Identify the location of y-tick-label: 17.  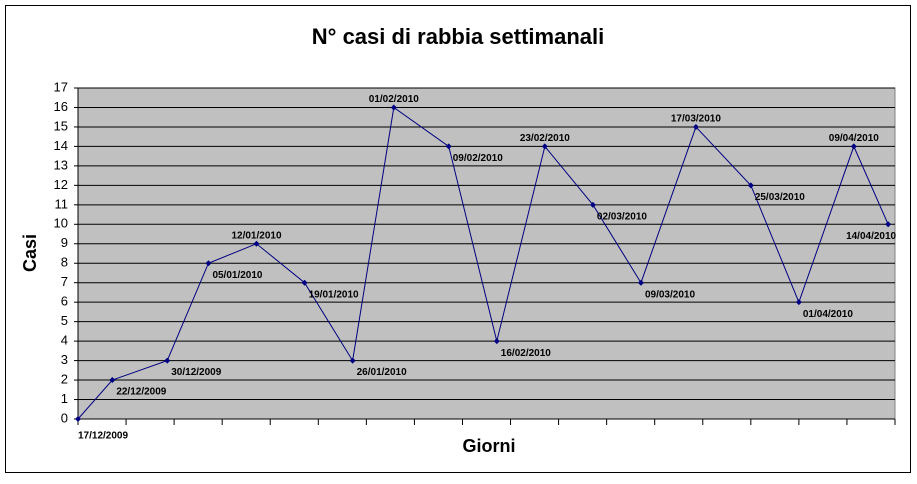
(61, 86).